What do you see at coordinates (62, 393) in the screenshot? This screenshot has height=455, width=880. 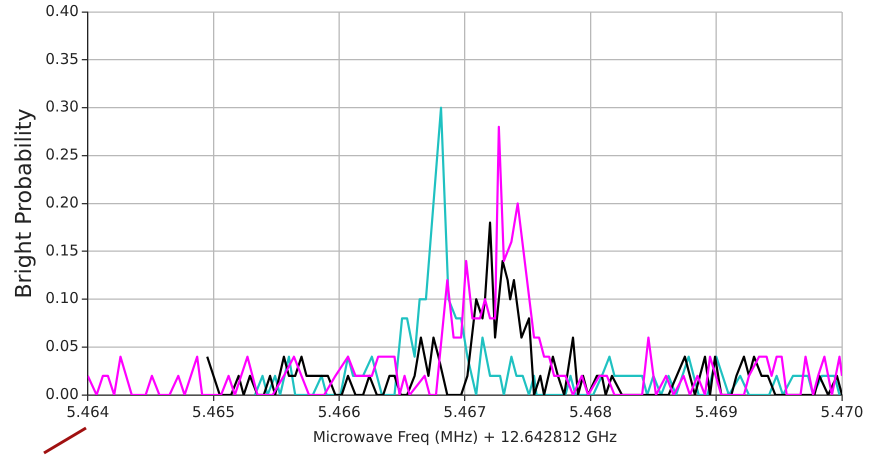 I see `y-tick-label: 0.00` at bounding box center [62, 393].